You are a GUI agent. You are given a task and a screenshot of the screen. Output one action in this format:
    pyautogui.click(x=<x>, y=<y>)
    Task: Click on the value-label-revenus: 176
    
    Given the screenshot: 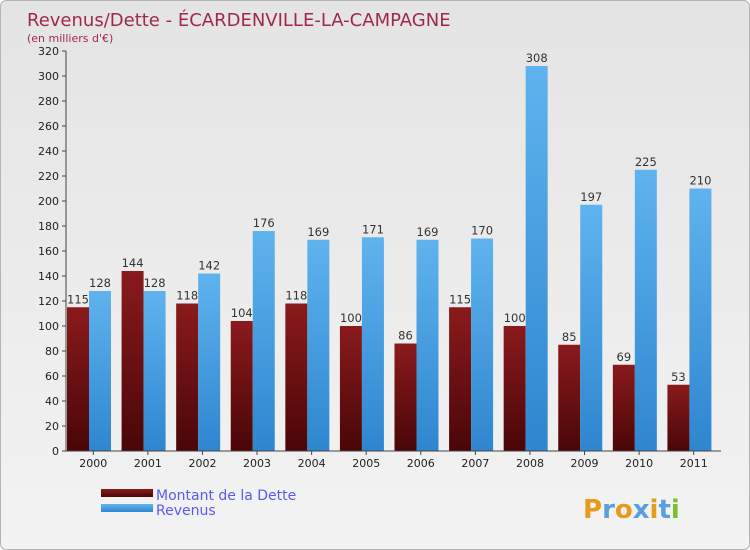 What is the action you would take?
    pyautogui.click(x=264, y=223)
    